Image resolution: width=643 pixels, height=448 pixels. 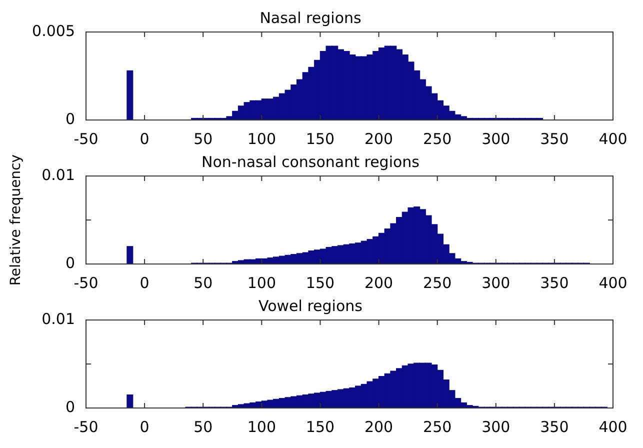 I want to click on y-tick-label: 0.005, so click(x=53, y=31).